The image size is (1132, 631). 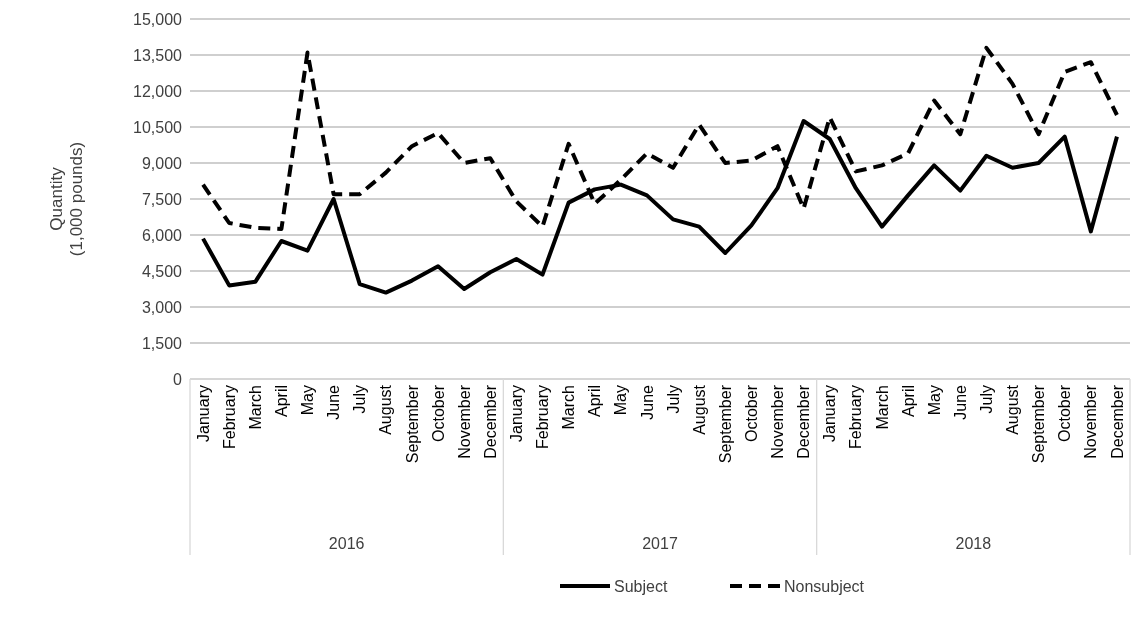 I want to click on y-tick-label: 0, so click(x=178, y=379).